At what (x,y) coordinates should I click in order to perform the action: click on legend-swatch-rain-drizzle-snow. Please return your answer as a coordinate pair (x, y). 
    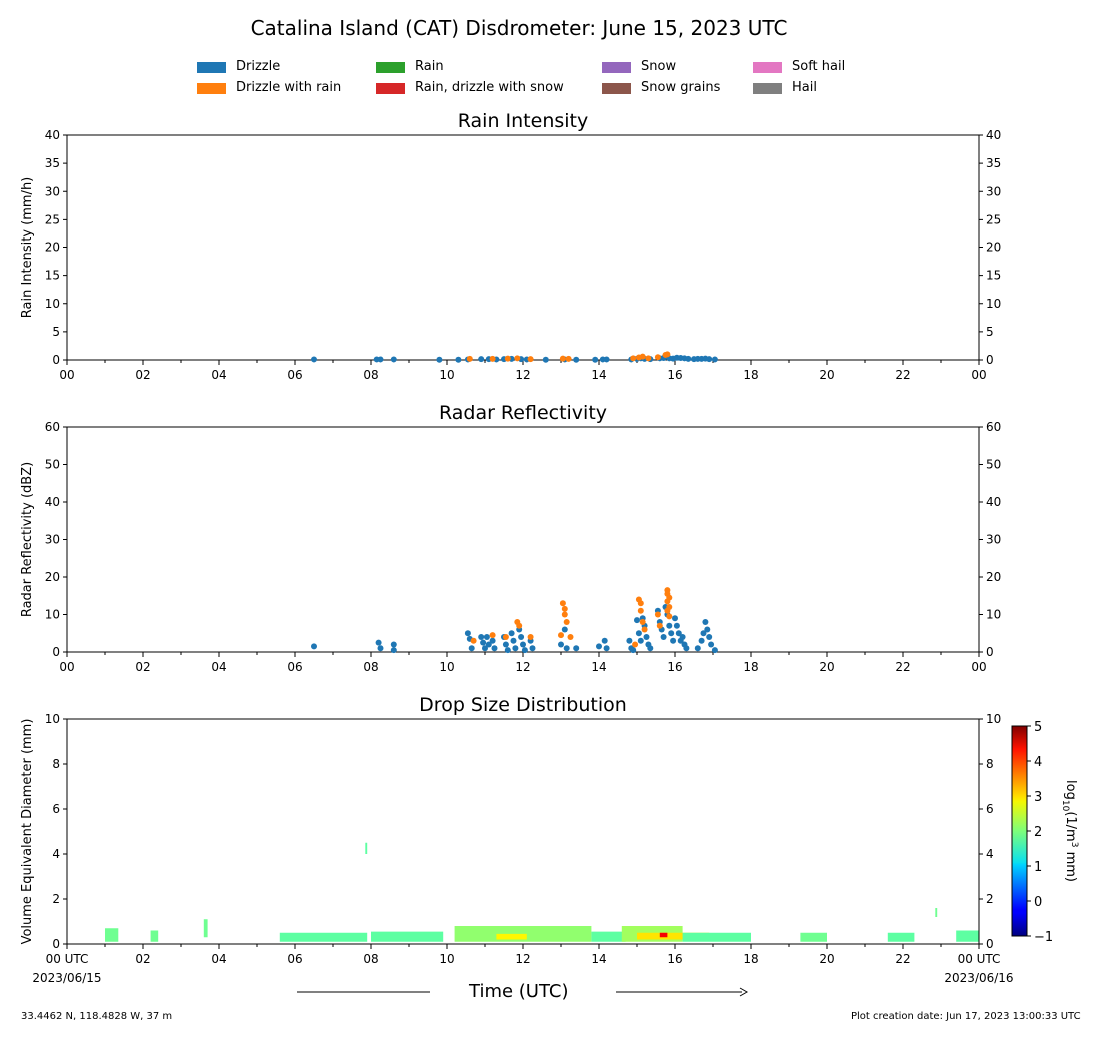
    Looking at the image, I should click on (390, 88).